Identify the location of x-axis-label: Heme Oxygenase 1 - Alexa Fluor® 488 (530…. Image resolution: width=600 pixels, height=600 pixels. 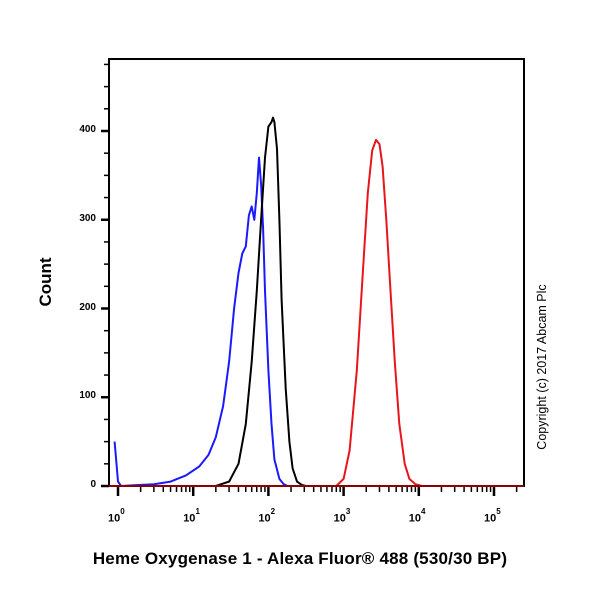
(300, 558).